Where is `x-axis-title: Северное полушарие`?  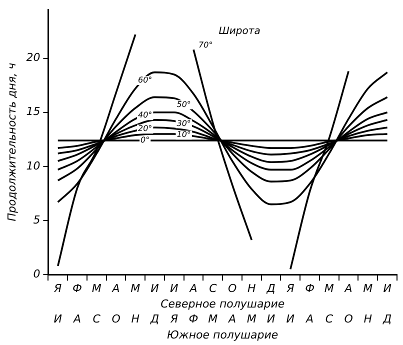 x-axis-title: Северное полушарие is located at coordinates (222, 303).